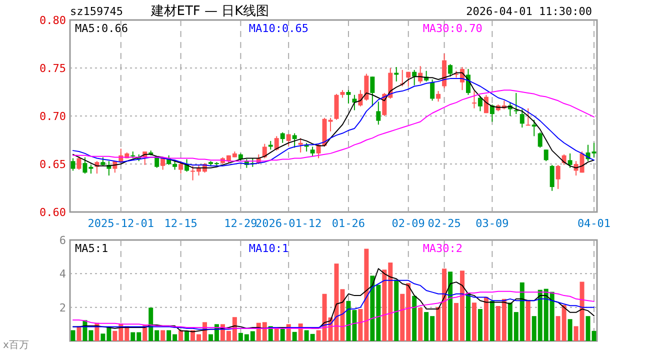  What do you see at coordinates (53, 20) in the screenshot?
I see `y-tick-label: 0.80` at bounding box center [53, 20].